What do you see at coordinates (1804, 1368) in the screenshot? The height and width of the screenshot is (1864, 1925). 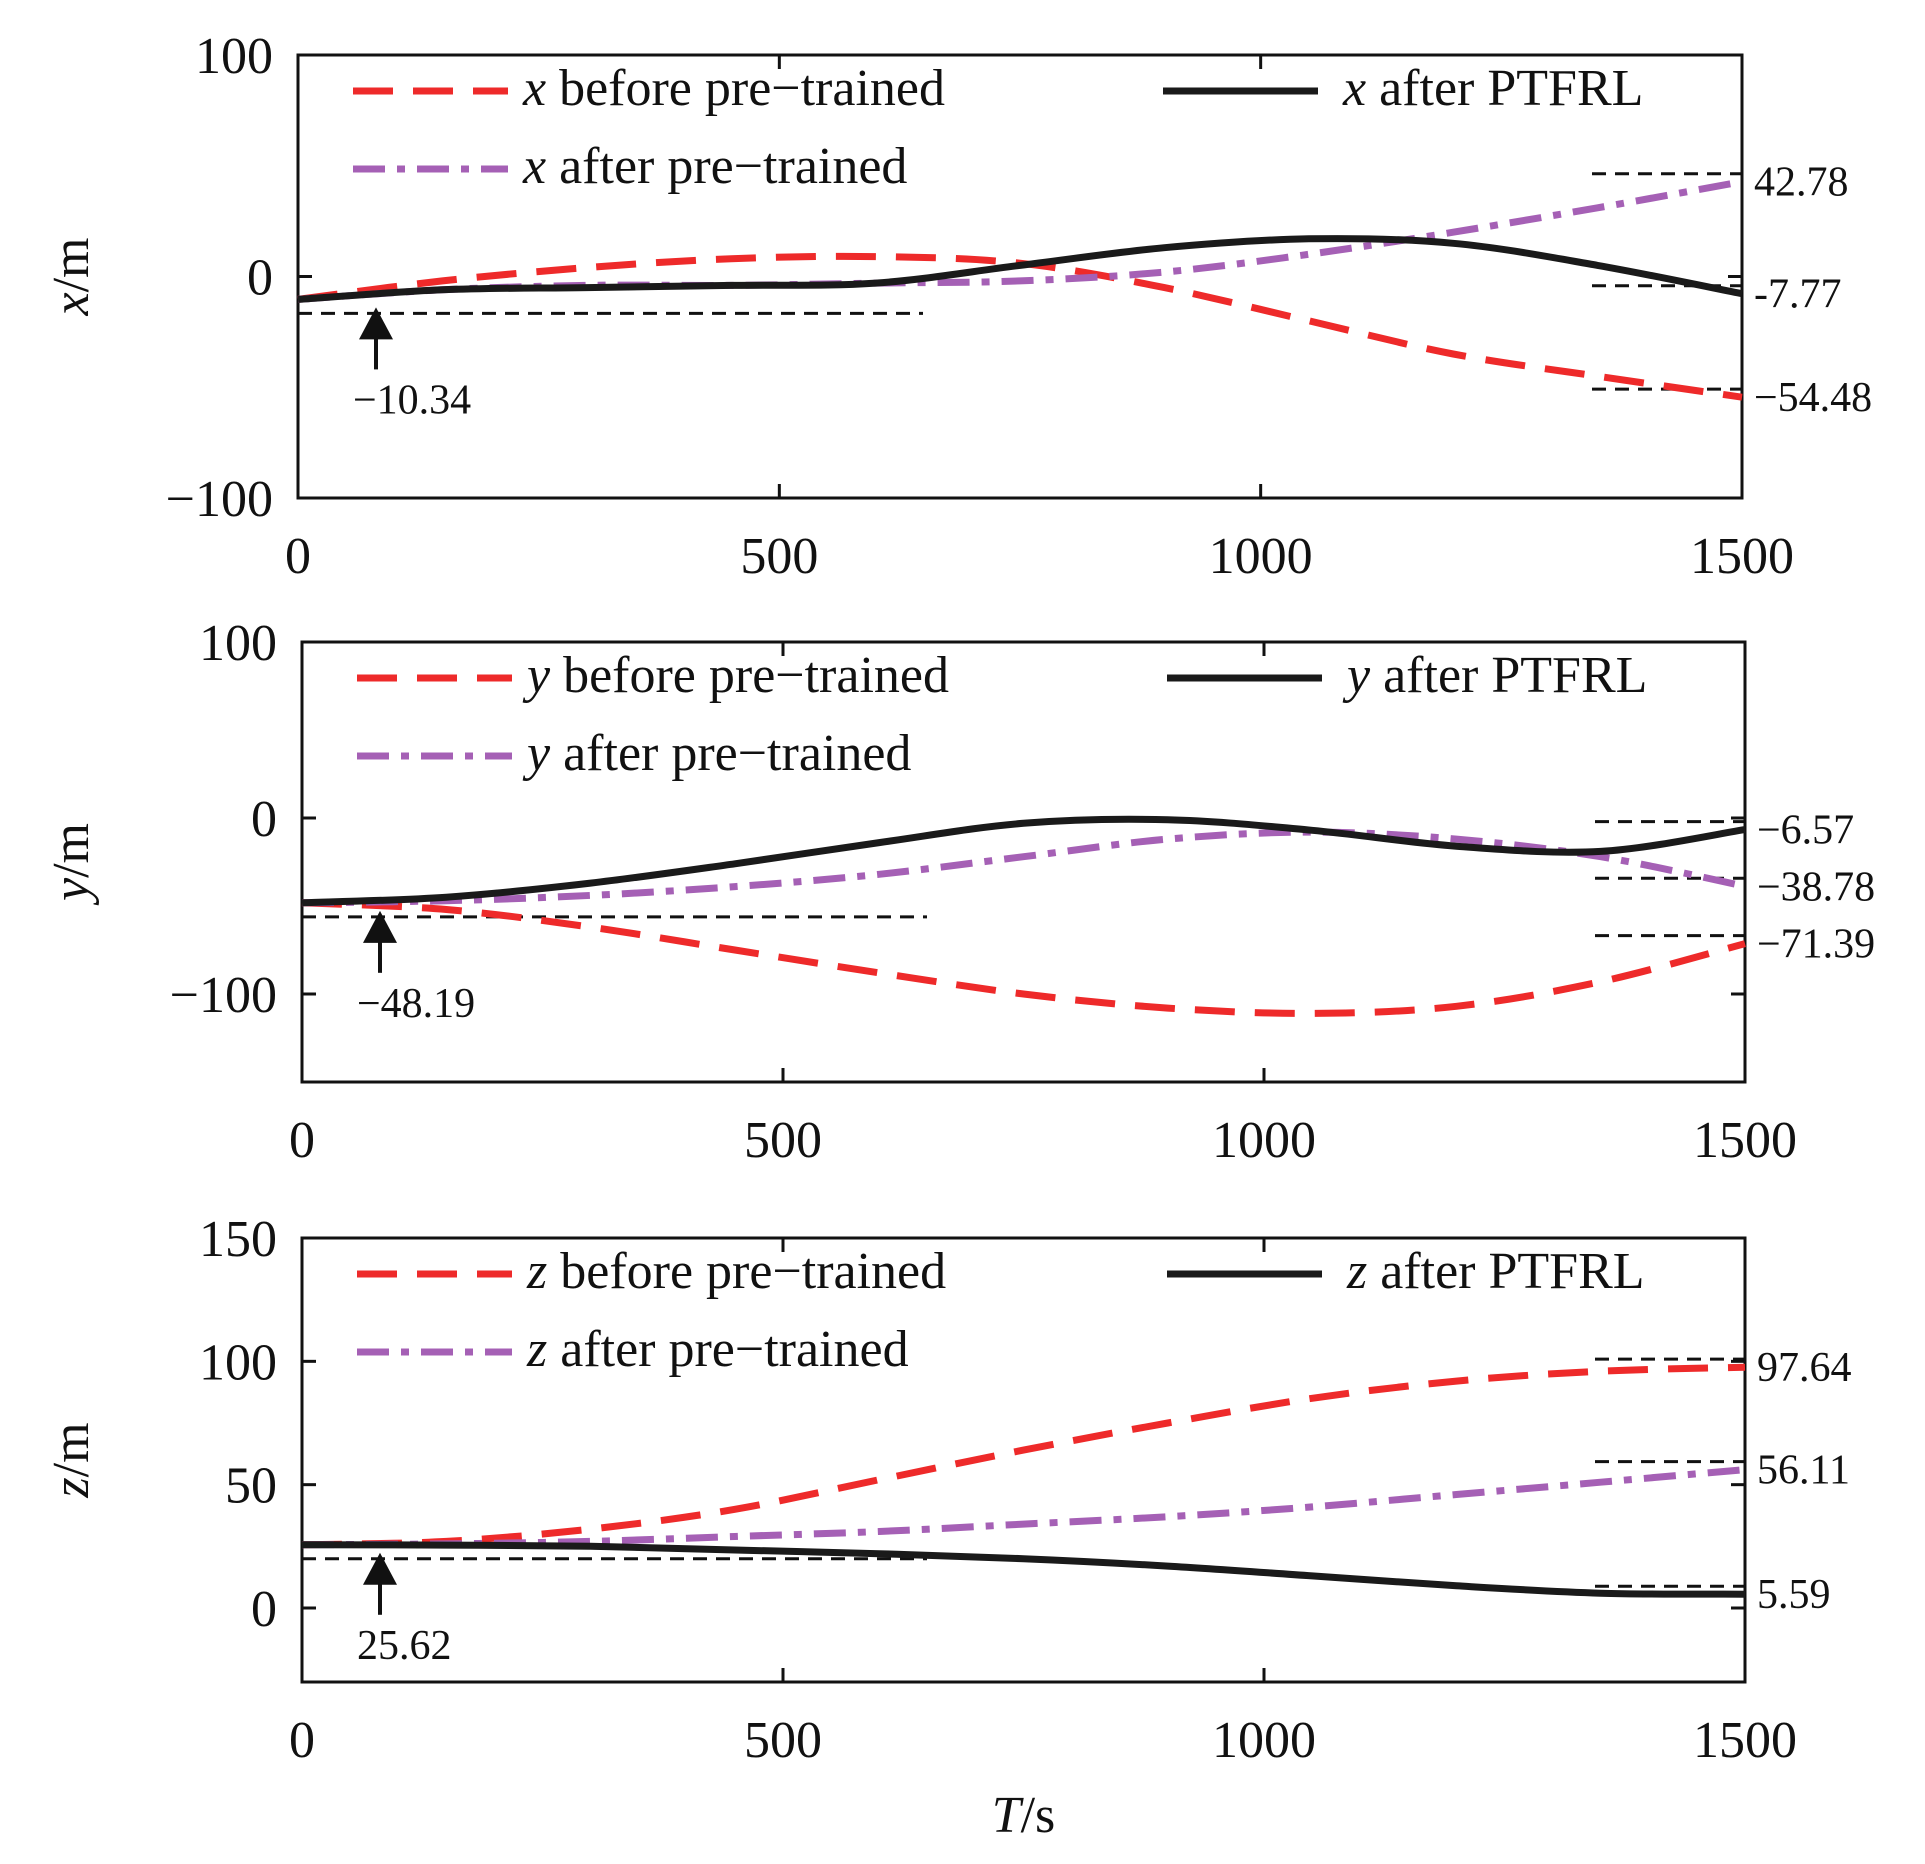 I see `end-value-label: 97.64` at bounding box center [1804, 1368].